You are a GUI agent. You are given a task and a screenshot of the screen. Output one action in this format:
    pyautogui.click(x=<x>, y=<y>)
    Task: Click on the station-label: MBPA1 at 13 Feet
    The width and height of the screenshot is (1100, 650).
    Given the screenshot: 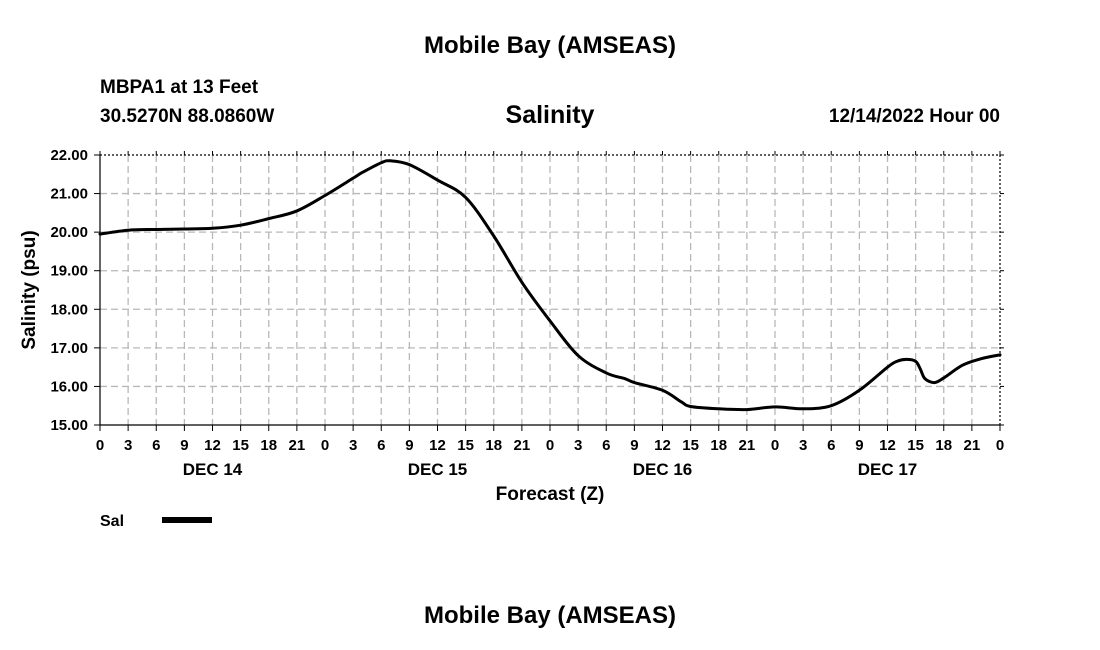 What is the action you would take?
    pyautogui.click(x=179, y=87)
    